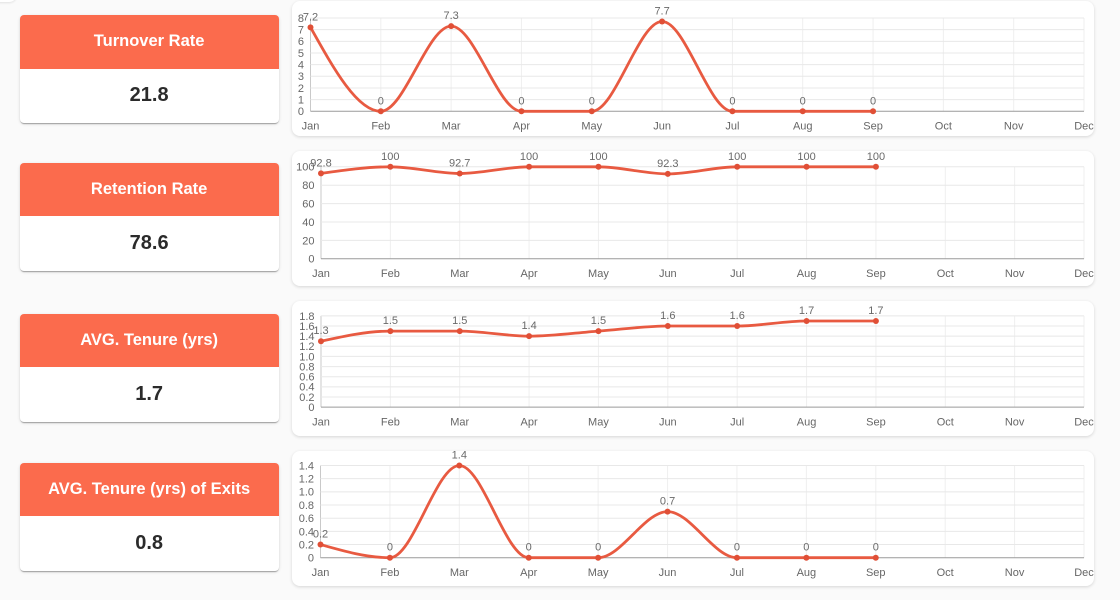 This screenshot has height=600, width=1120. Describe the element at coordinates (300, 78) in the screenshot. I see `svg-text: 3` at that location.